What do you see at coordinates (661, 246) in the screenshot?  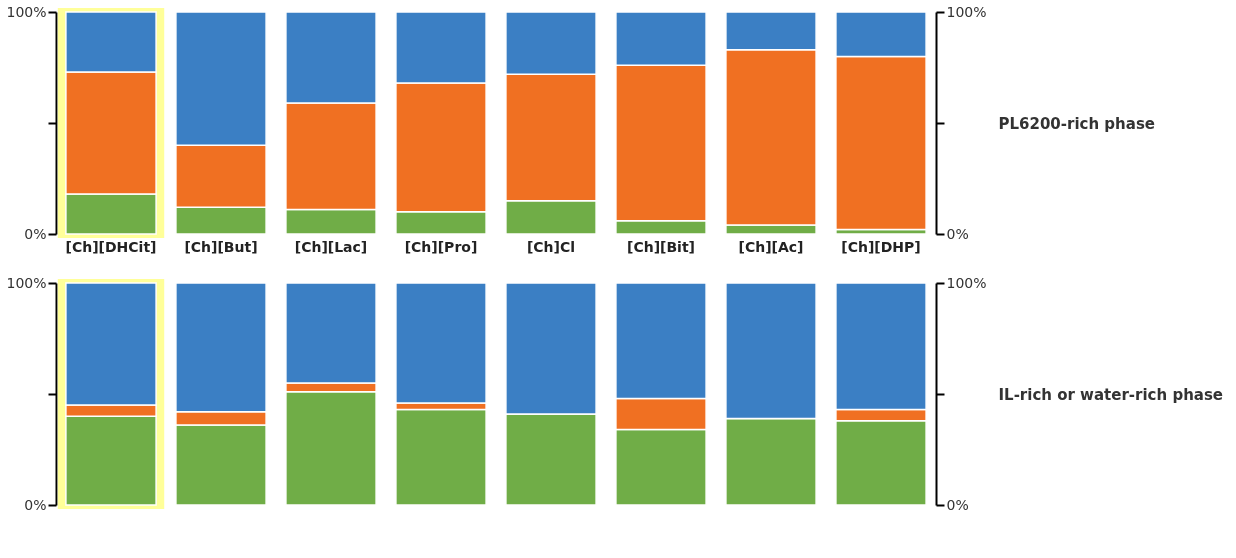 I see `x-tick-label: [Ch][Bit]` at bounding box center [661, 246].